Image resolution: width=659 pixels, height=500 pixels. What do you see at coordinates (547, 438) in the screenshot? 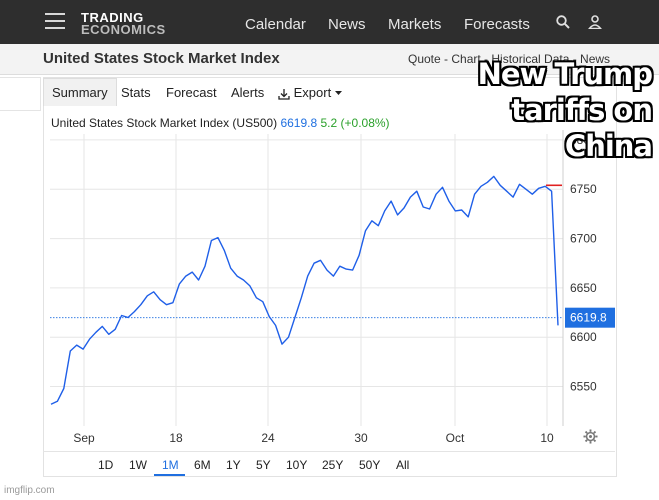
I see `x-tick-label: 10` at bounding box center [547, 438].